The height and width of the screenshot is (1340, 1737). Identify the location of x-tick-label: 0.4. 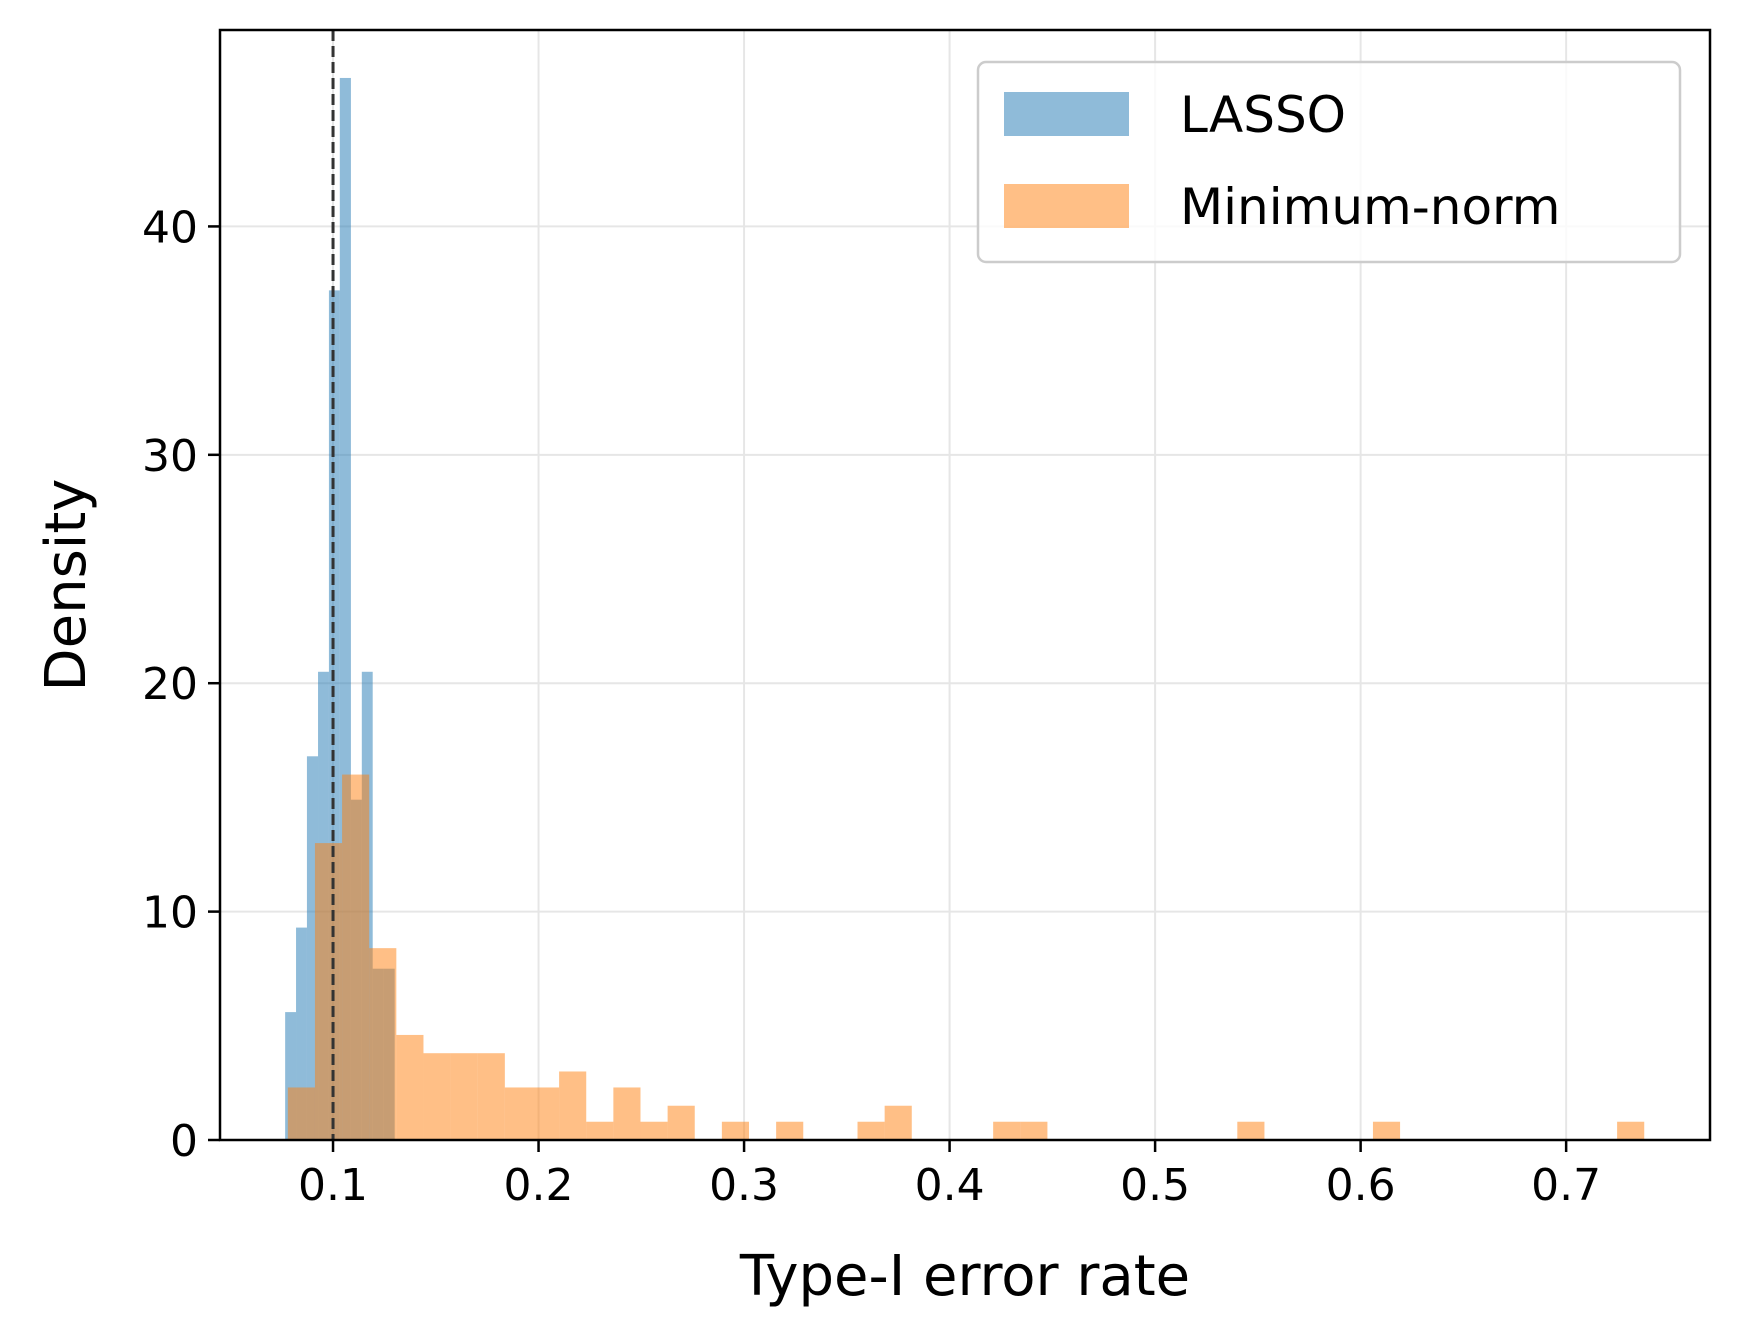
(950, 1185).